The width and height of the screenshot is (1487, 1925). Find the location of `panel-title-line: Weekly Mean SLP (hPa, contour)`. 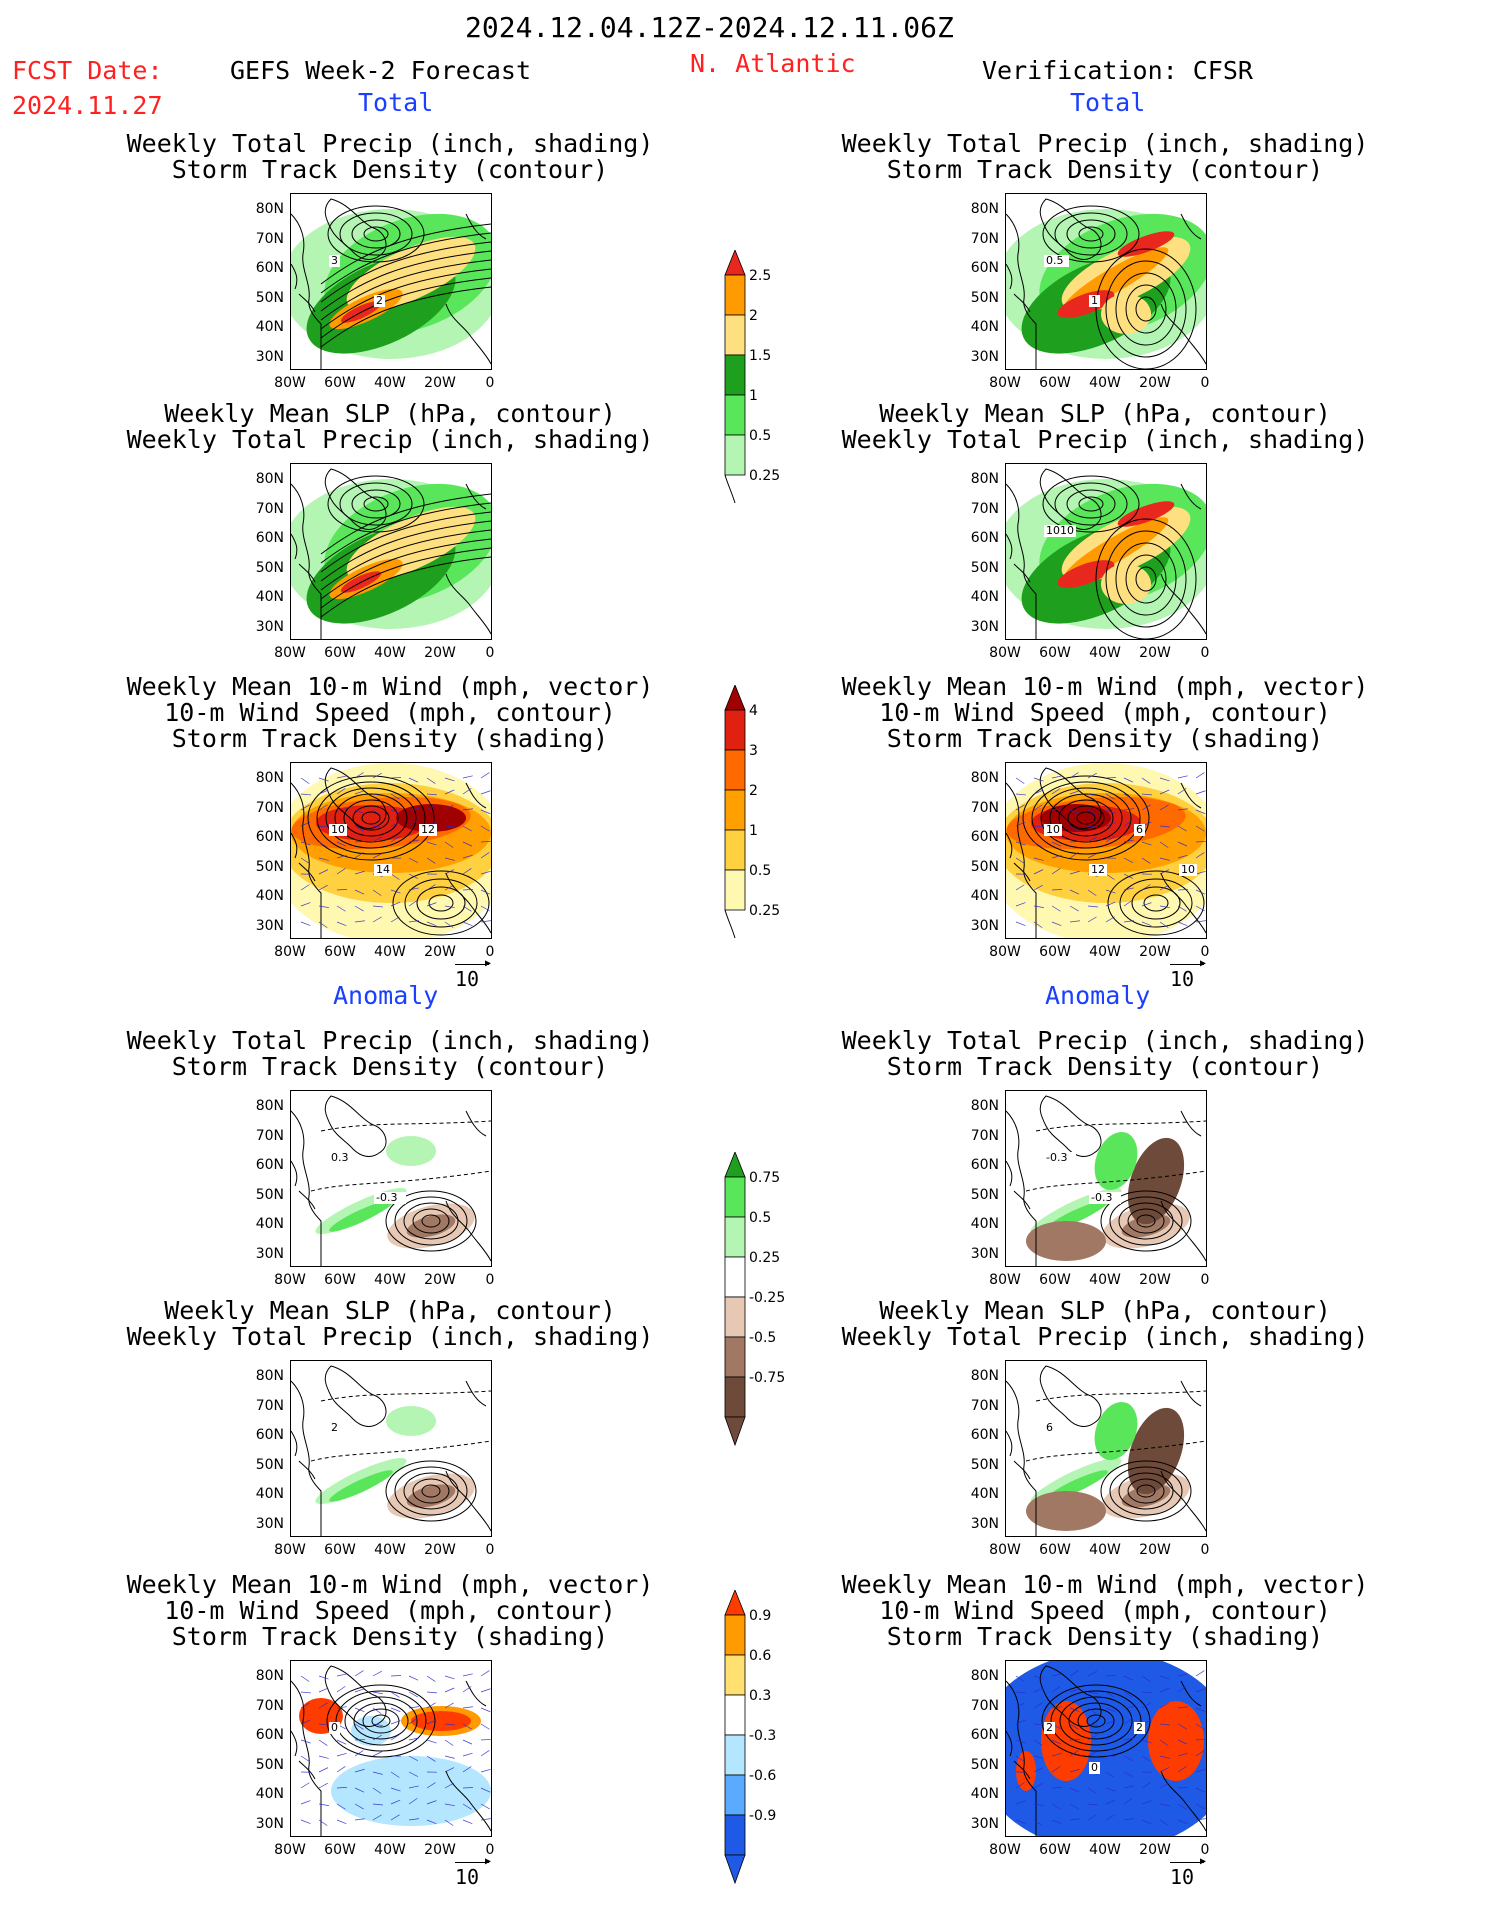

panel-title-line: Weekly Mean SLP (hPa, contour) is located at coordinates (390, 1310).